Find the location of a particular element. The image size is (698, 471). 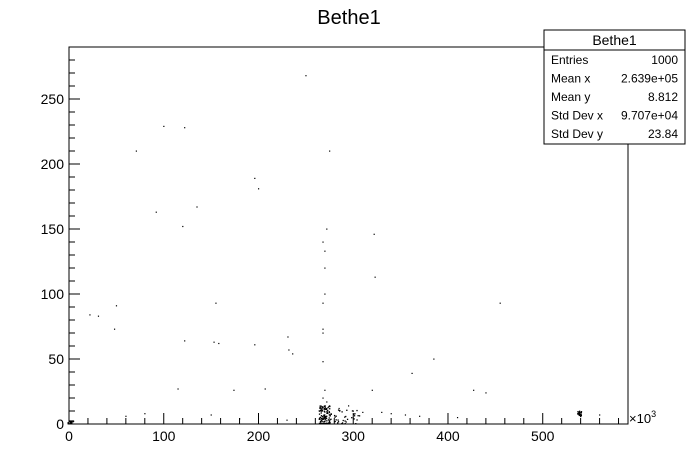

stats-label: Entries is located at coordinates (569, 60).